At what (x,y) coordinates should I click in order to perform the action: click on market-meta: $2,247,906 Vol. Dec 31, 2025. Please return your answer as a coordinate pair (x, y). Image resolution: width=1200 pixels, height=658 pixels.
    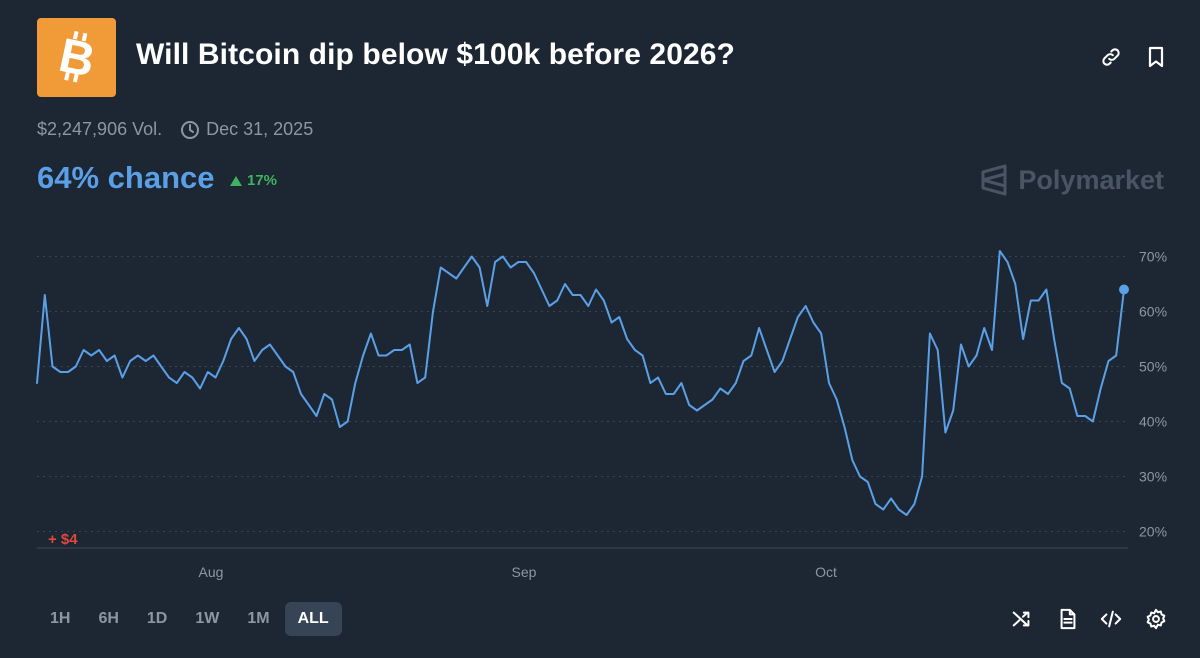
    Looking at the image, I should click on (175, 129).